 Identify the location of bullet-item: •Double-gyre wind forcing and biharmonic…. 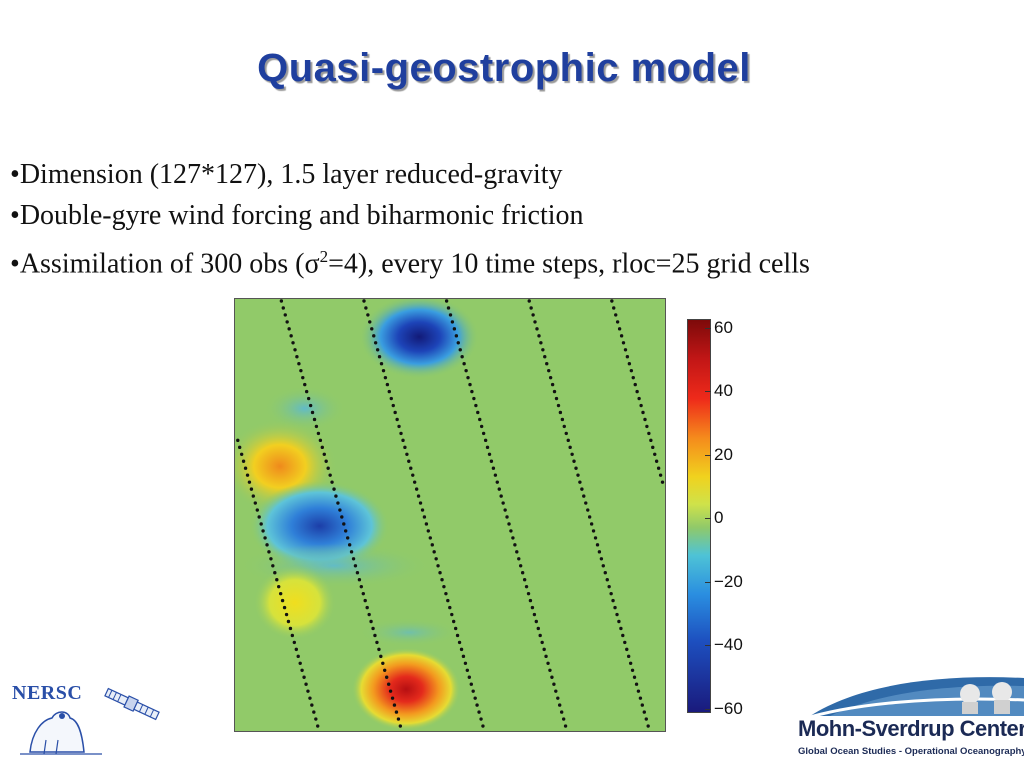
(297, 215).